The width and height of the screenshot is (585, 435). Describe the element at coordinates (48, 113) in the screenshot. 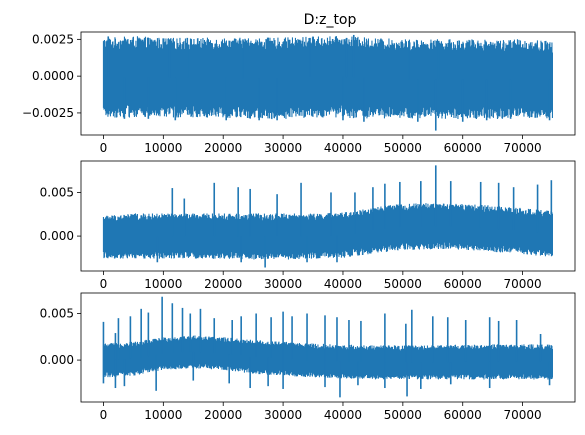

I see `y-tick-label: −0.0025` at that location.